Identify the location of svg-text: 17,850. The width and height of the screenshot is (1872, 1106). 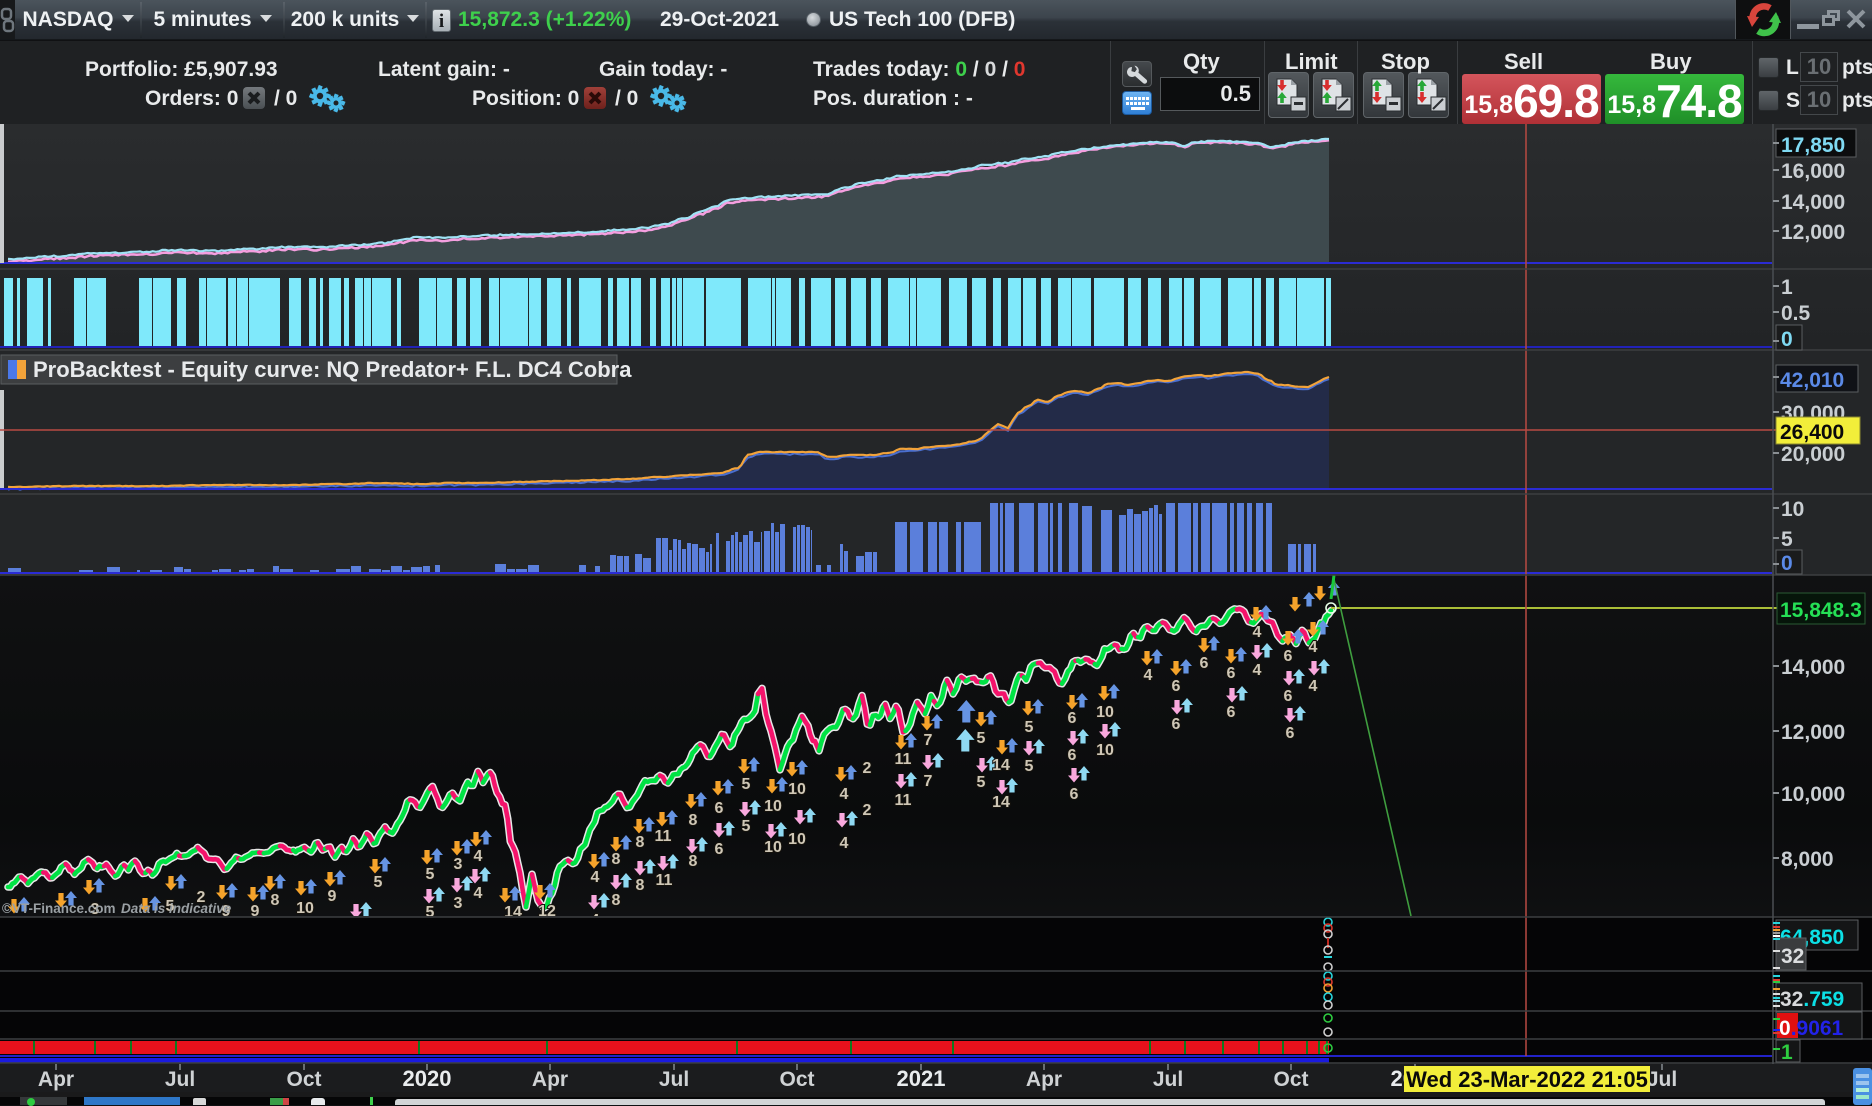
(1813, 145).